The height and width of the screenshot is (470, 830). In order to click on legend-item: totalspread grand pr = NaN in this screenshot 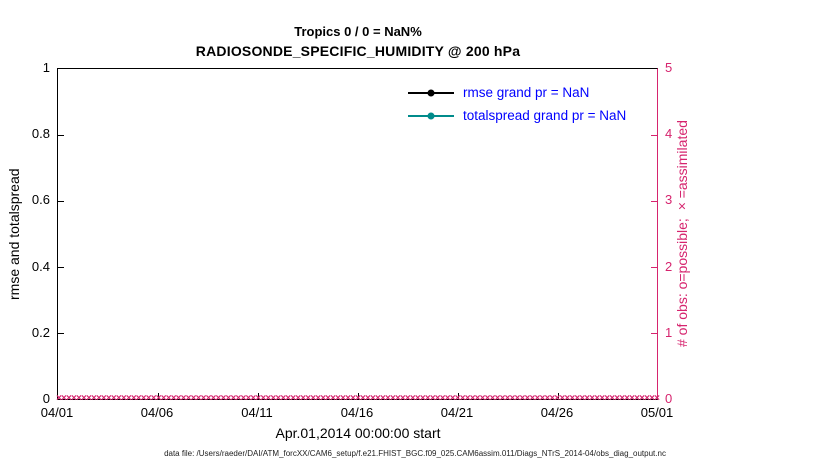, I will do `click(517, 115)`.